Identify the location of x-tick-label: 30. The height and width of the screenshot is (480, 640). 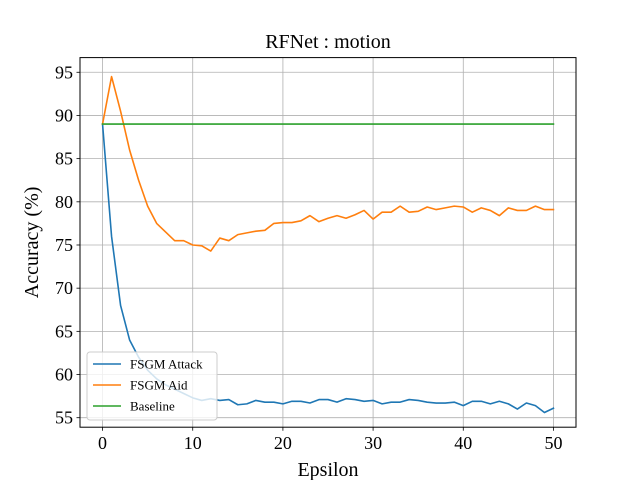
(373, 443).